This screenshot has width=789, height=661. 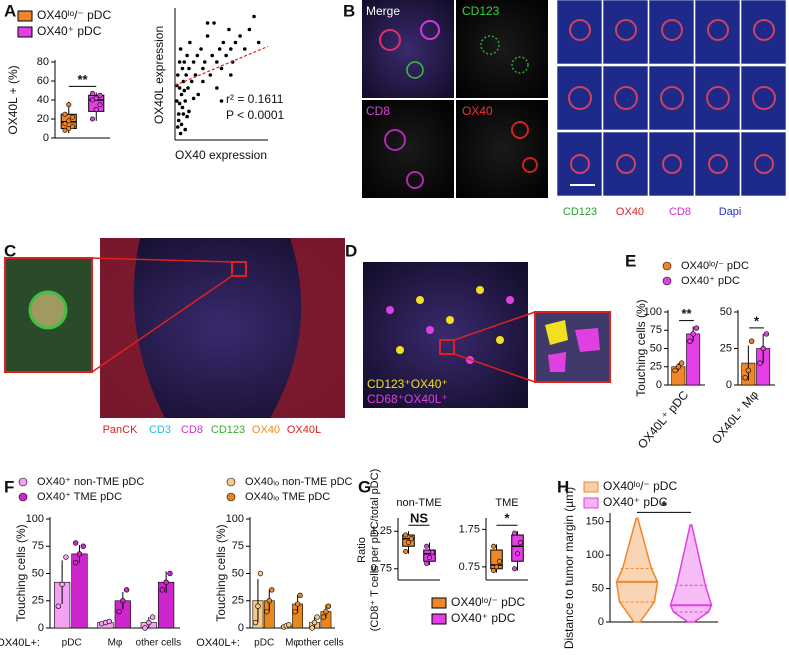 What do you see at coordinates (735, 417) in the screenshot?
I see `x-tick-label: OX40L⁺ Mφ` at bounding box center [735, 417].